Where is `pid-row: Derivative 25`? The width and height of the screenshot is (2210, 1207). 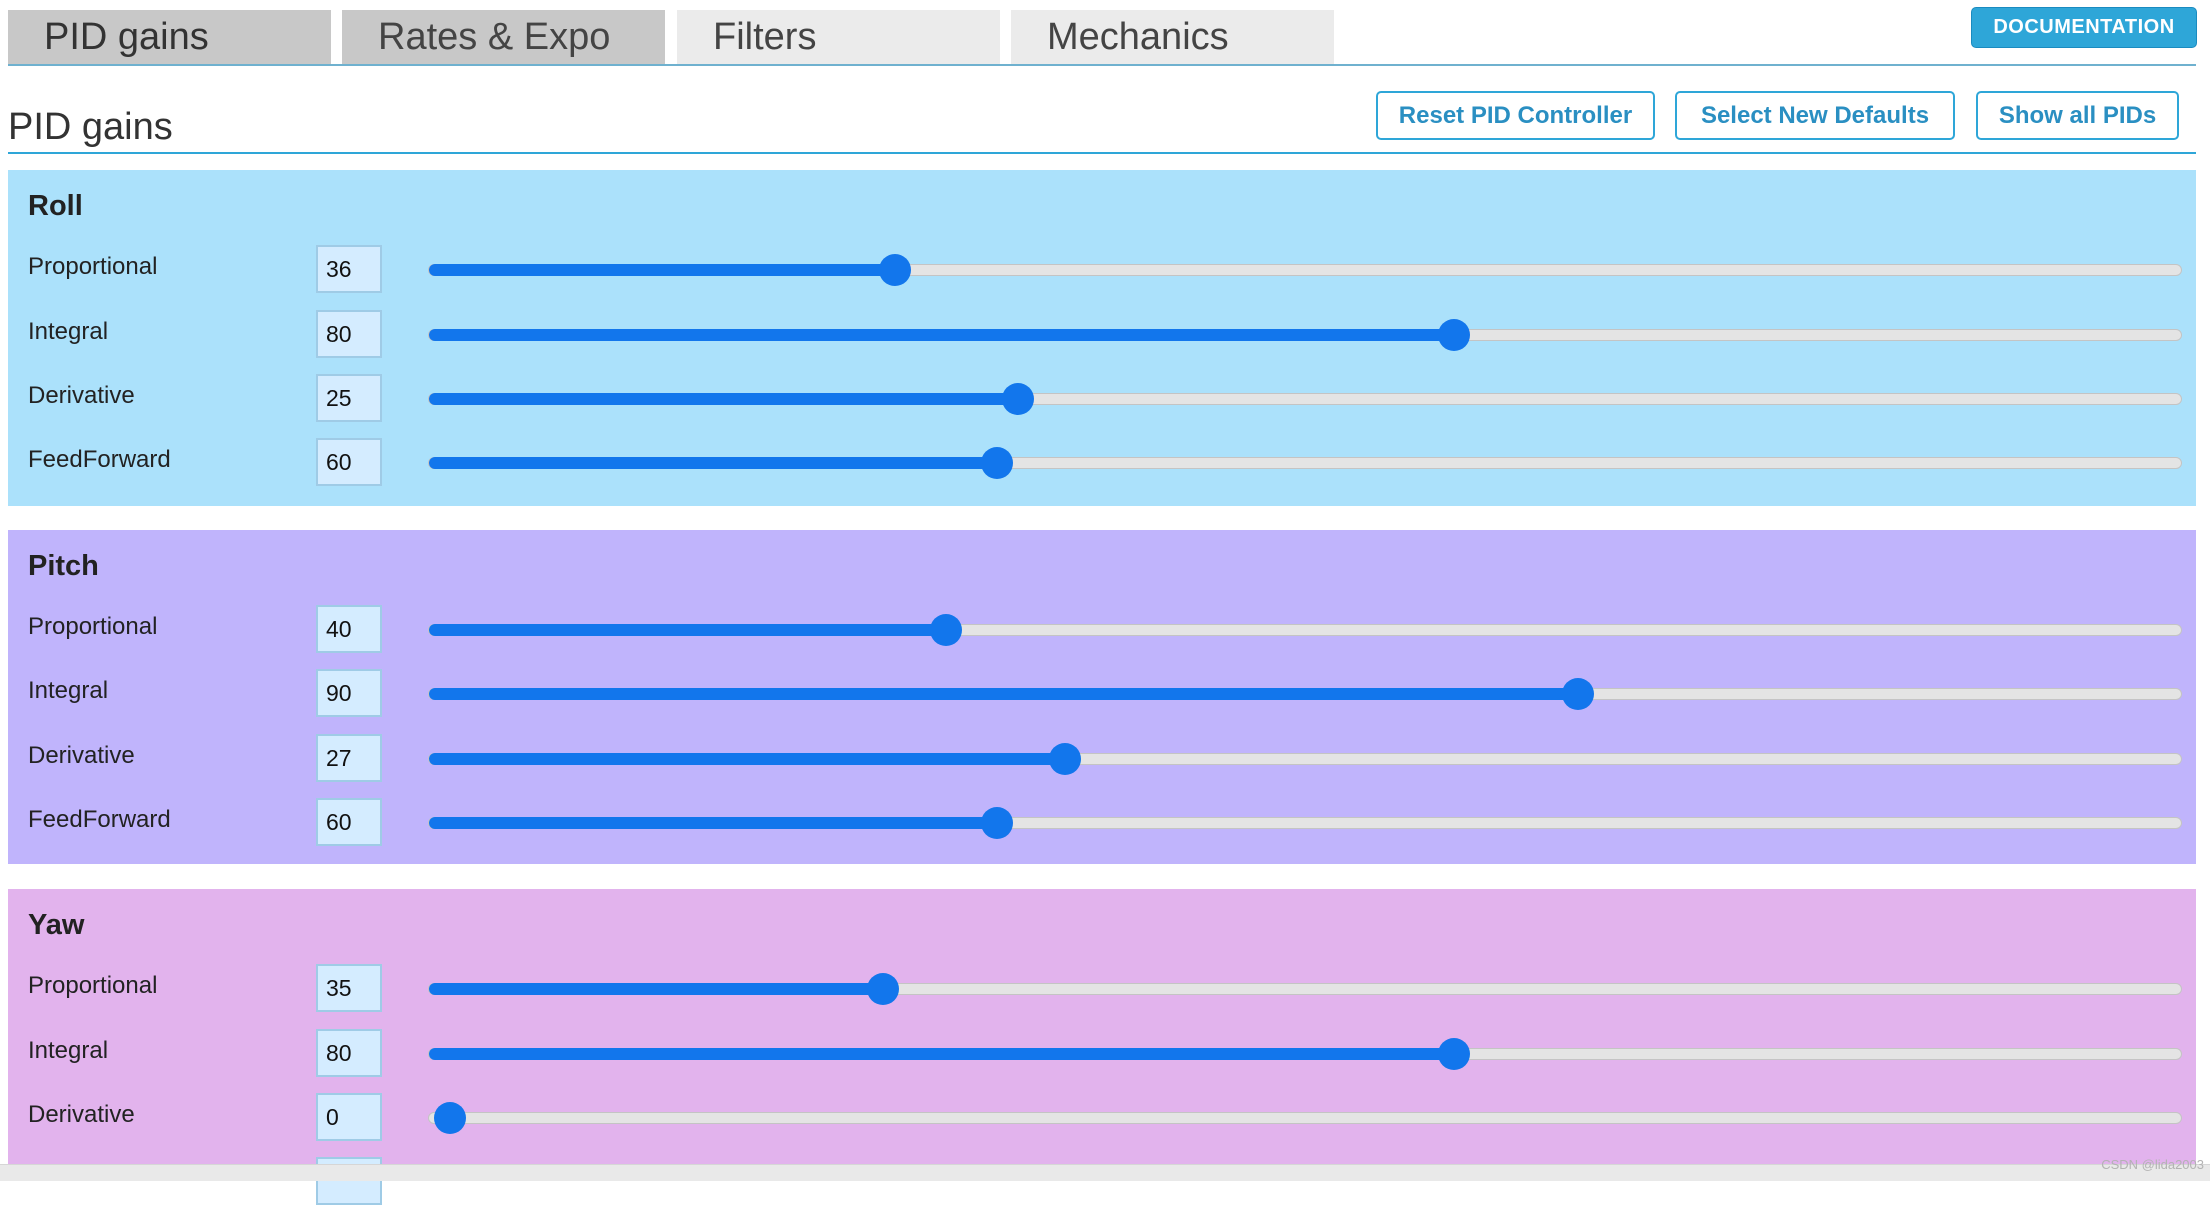 pid-row: Derivative 25 is located at coordinates (1102, 399).